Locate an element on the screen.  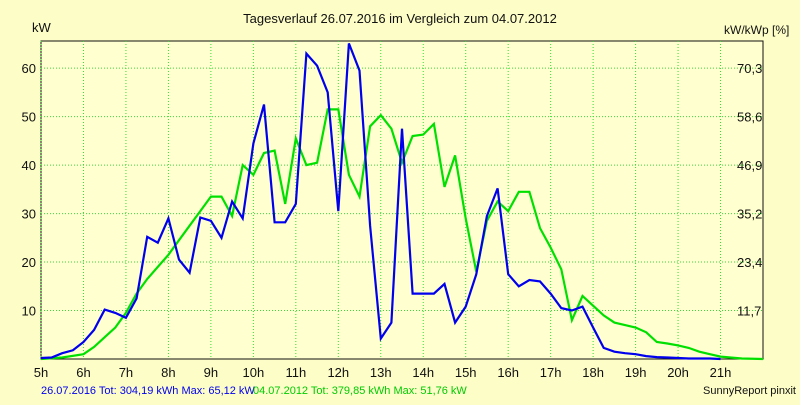
x-tick-label: 9h is located at coordinates (211, 372).